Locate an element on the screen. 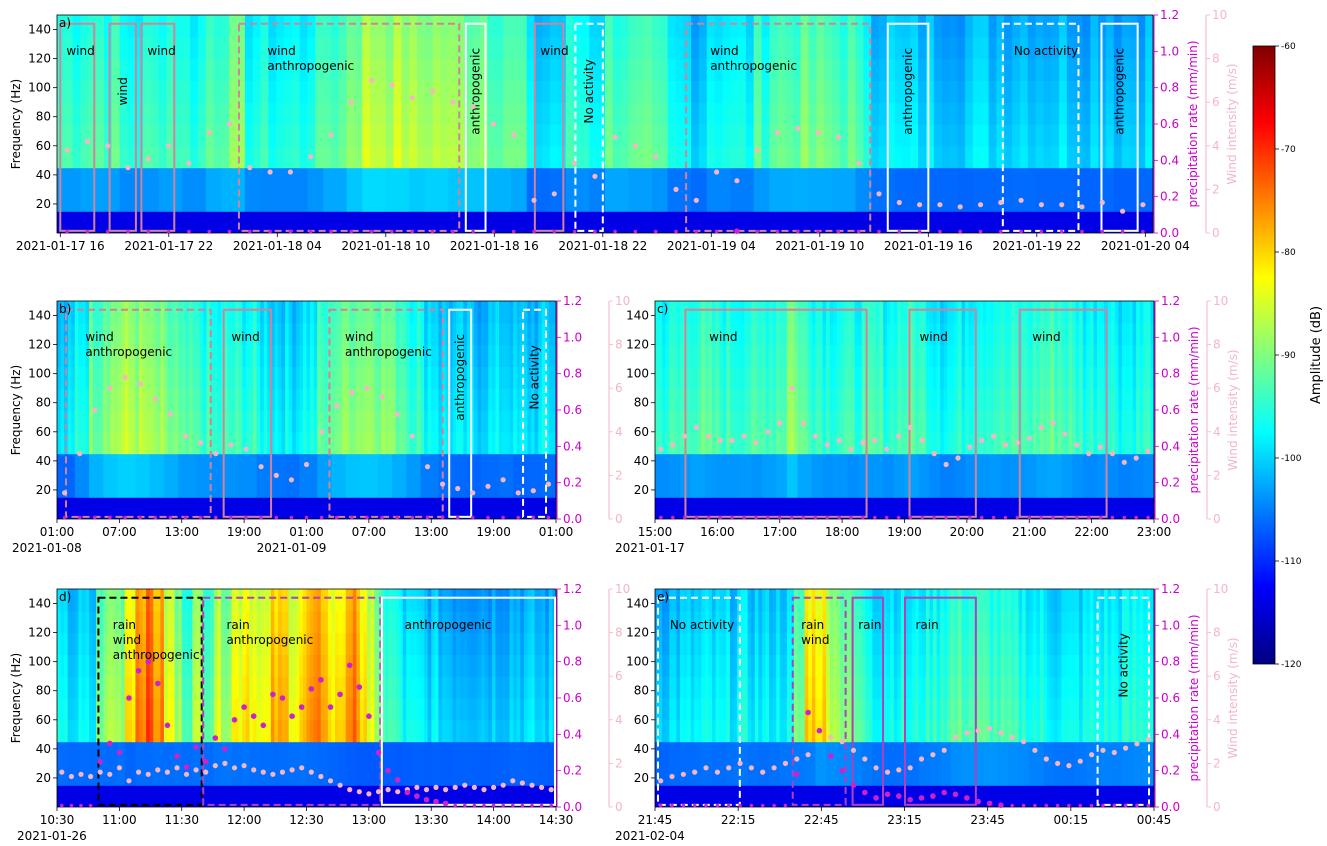  precip-tick-label: 0.6 is located at coordinates (1170, 410).